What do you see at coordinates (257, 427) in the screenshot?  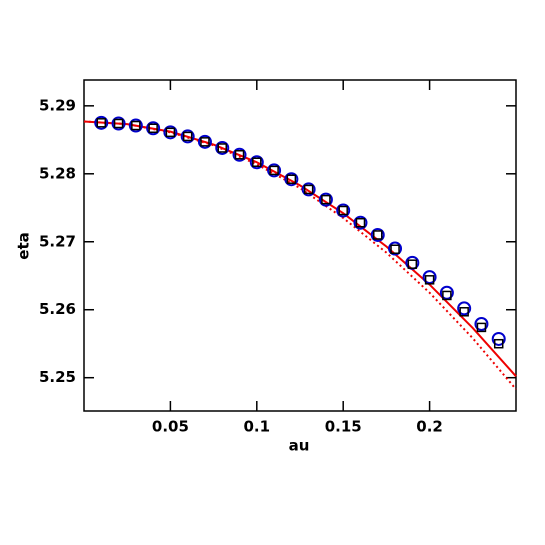 I see `x-tick-label: 0.1` at bounding box center [257, 427].